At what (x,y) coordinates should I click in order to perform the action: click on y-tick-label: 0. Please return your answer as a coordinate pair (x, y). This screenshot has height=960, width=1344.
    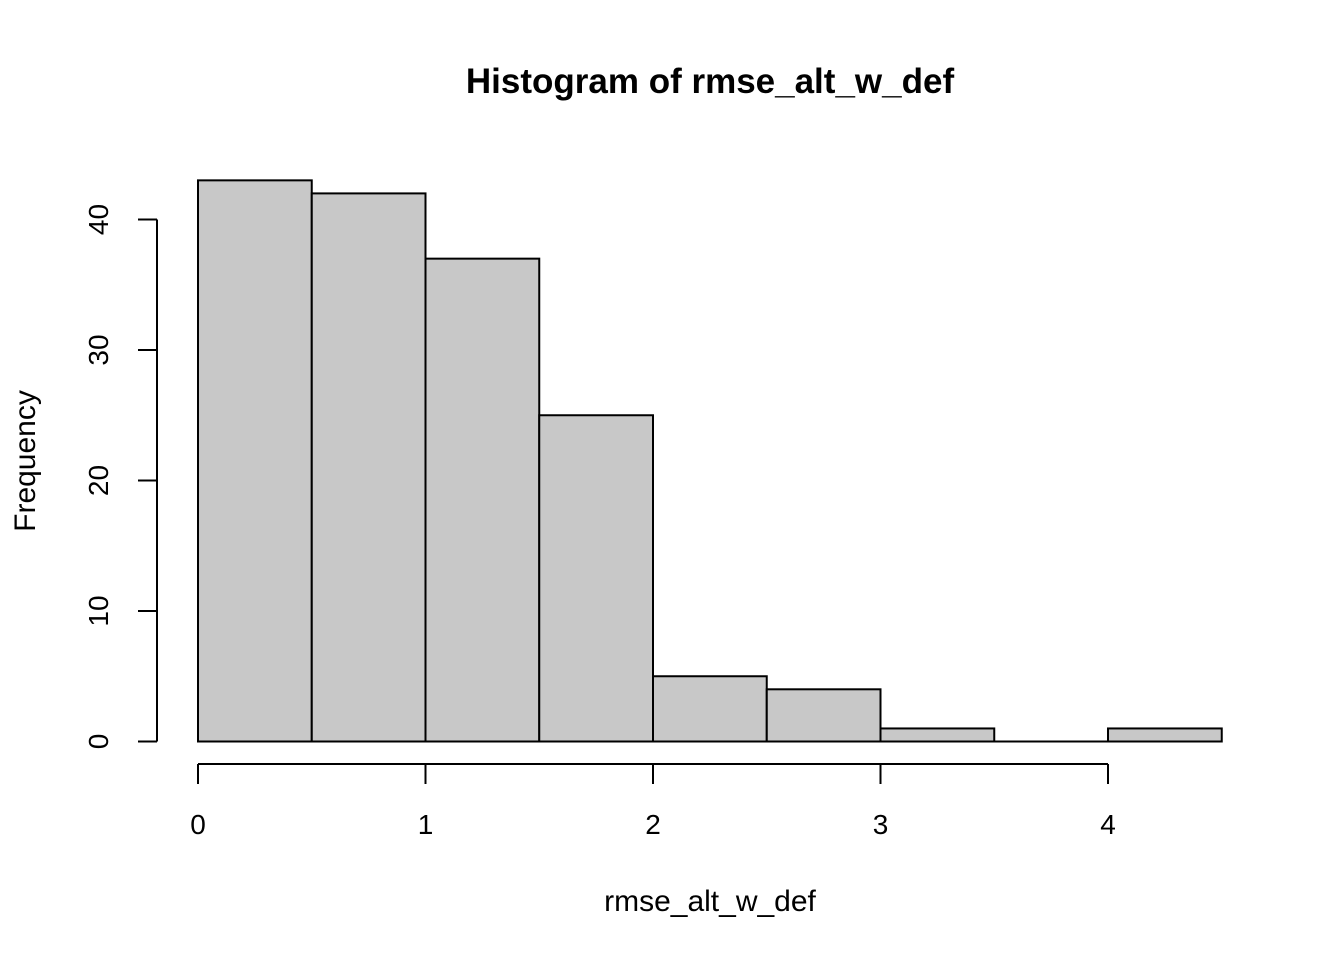
    Looking at the image, I should click on (98, 742).